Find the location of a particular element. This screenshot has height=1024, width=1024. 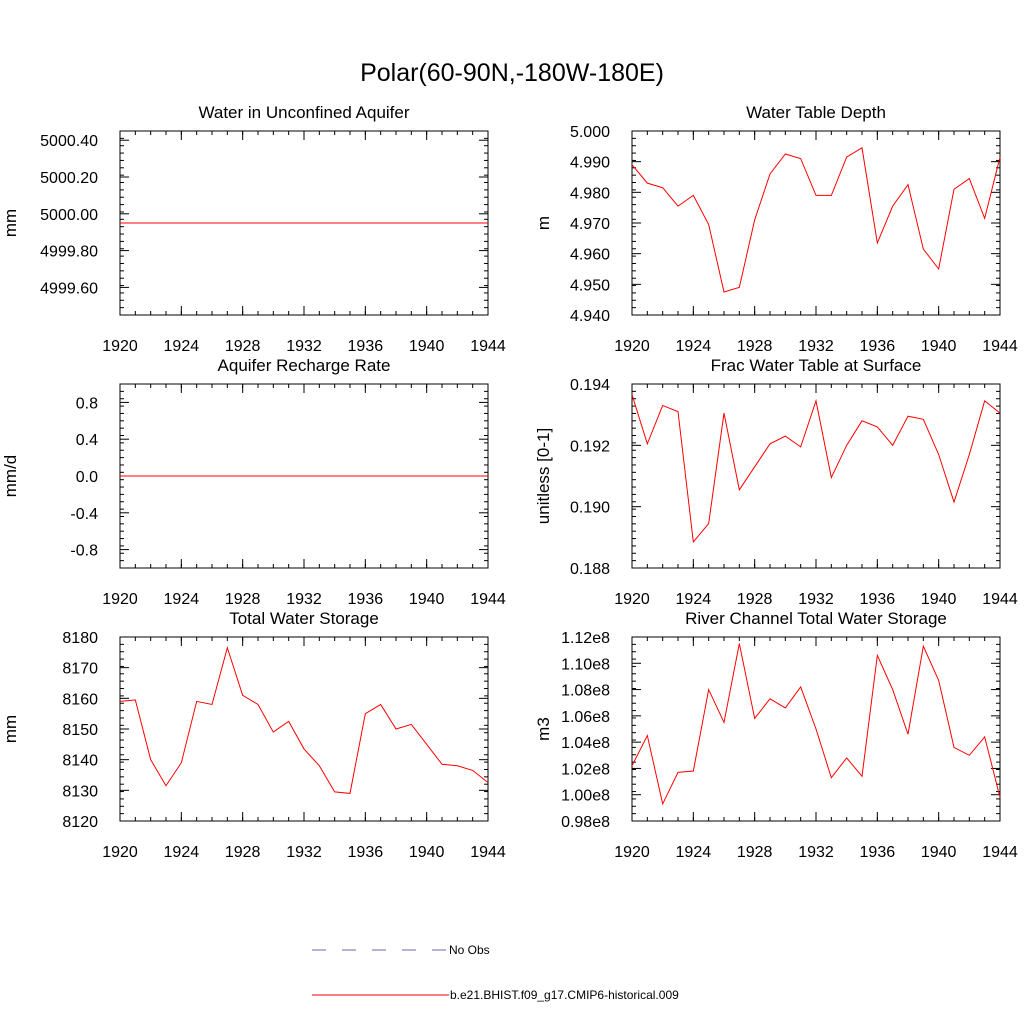

y-tick-label: 4.970 is located at coordinates (590, 224).